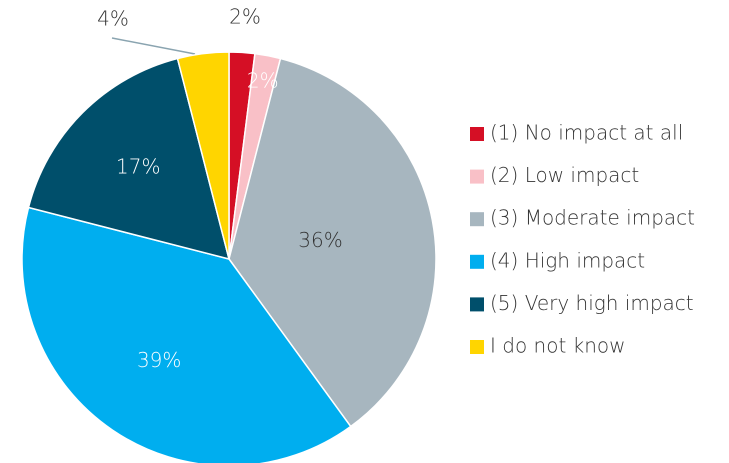 This screenshot has height=463, width=729. I want to click on legend-label: (1) No impact at all, so click(586, 133).